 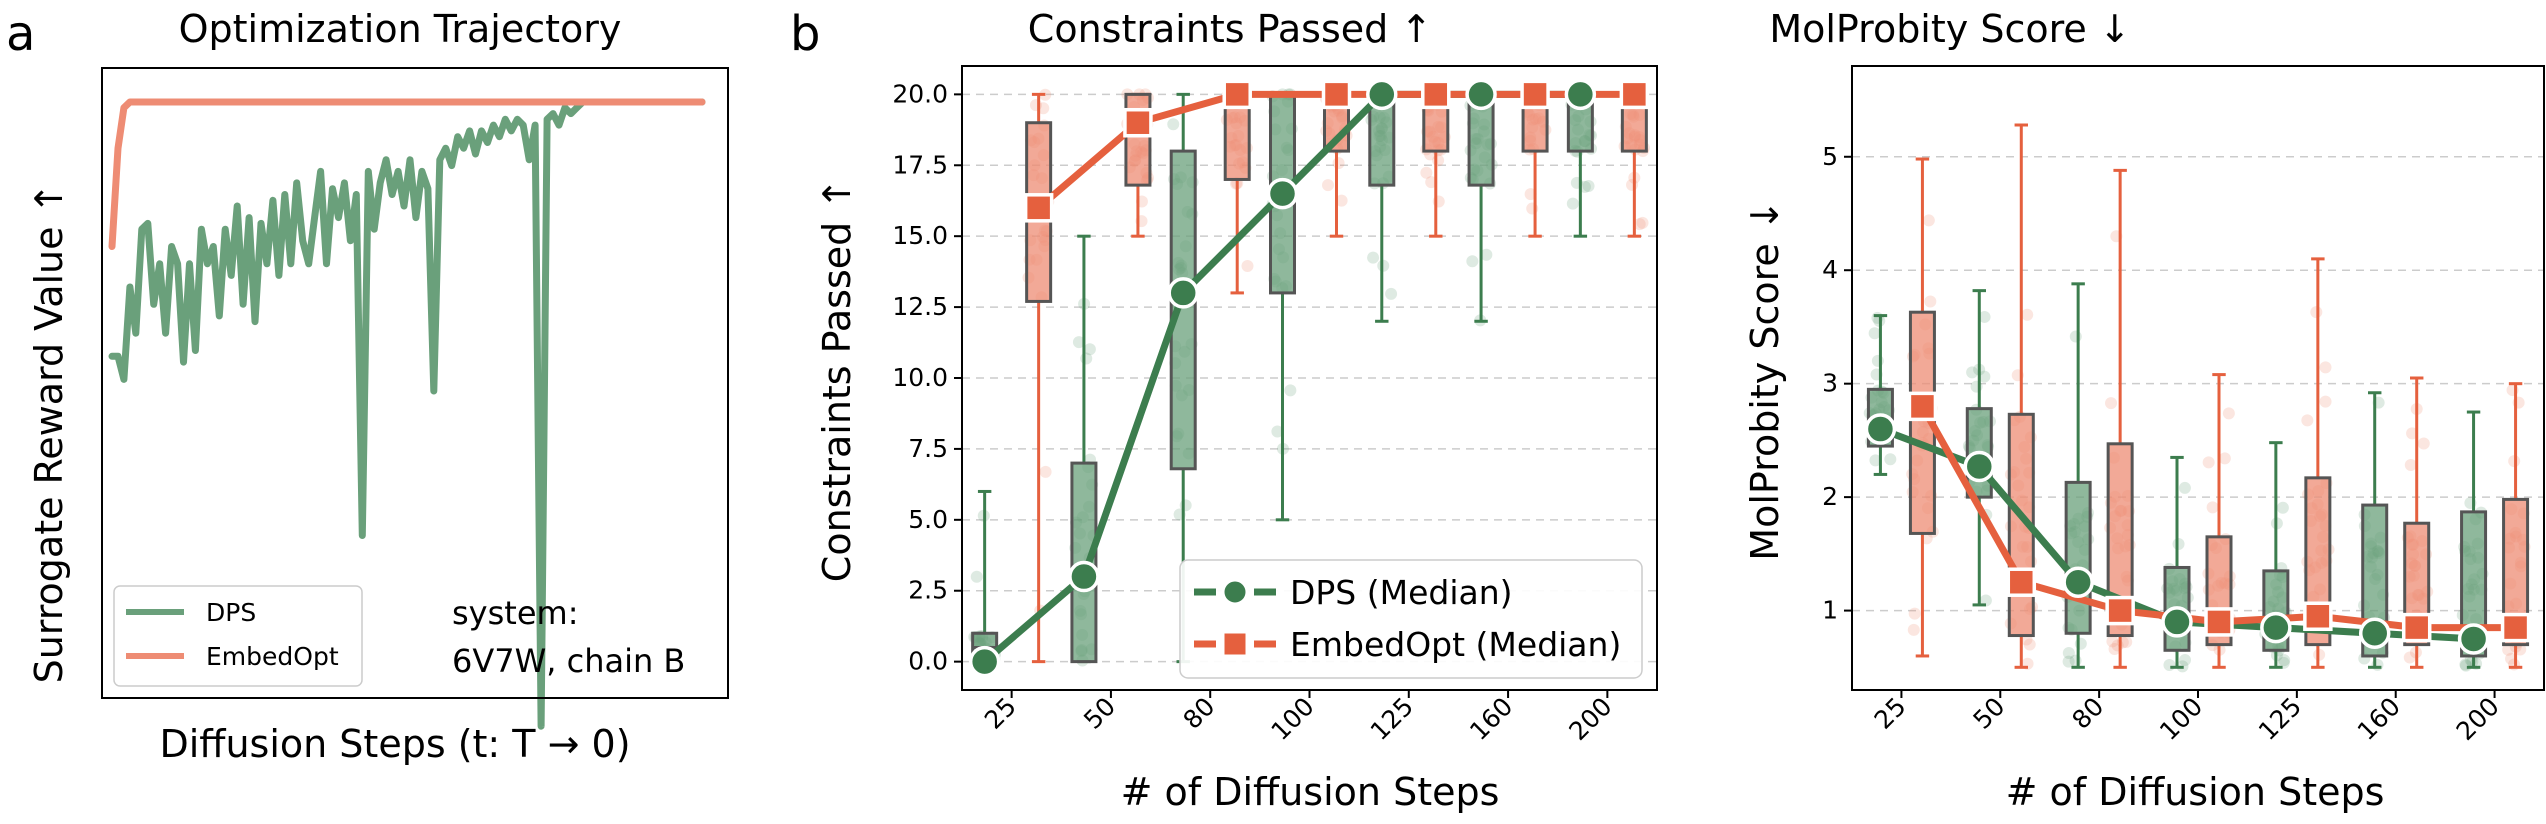 What do you see at coordinates (2087, 713) in the screenshot?
I see `x-tick-label: 80` at bounding box center [2087, 713].